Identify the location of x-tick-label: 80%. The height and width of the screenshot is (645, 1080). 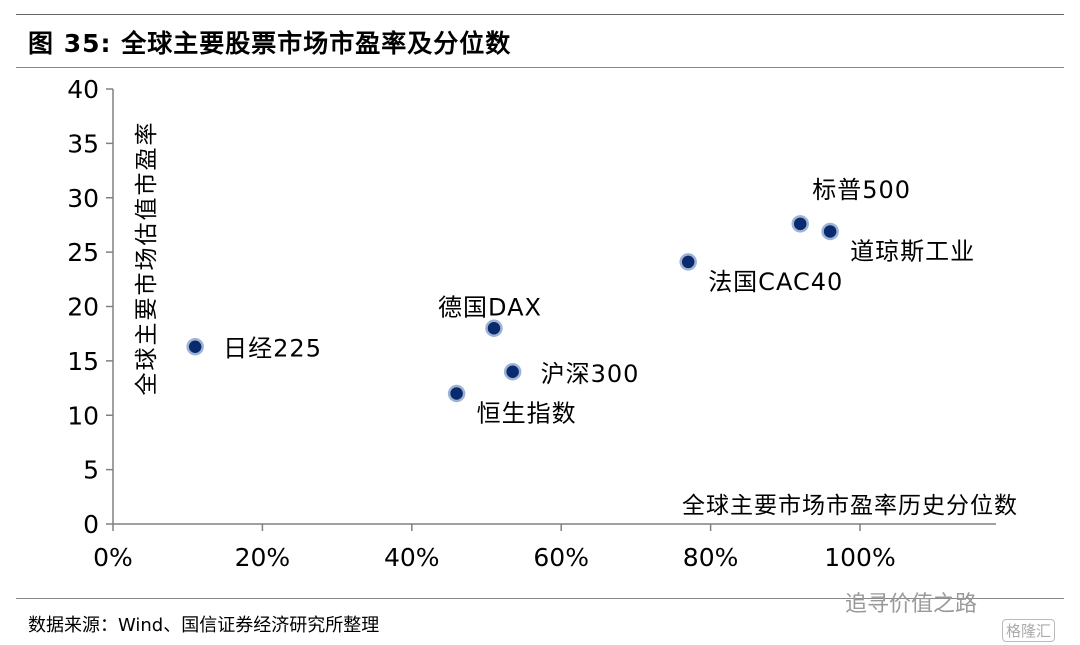
(711, 557).